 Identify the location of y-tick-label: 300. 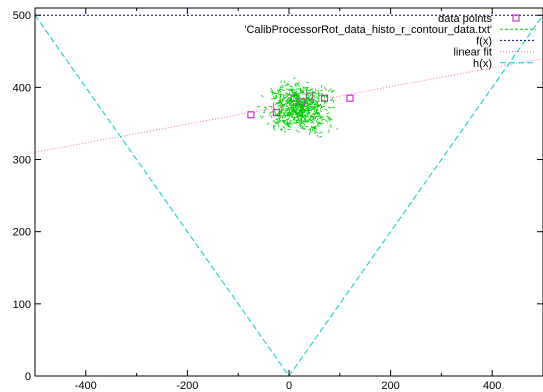
(22, 161).